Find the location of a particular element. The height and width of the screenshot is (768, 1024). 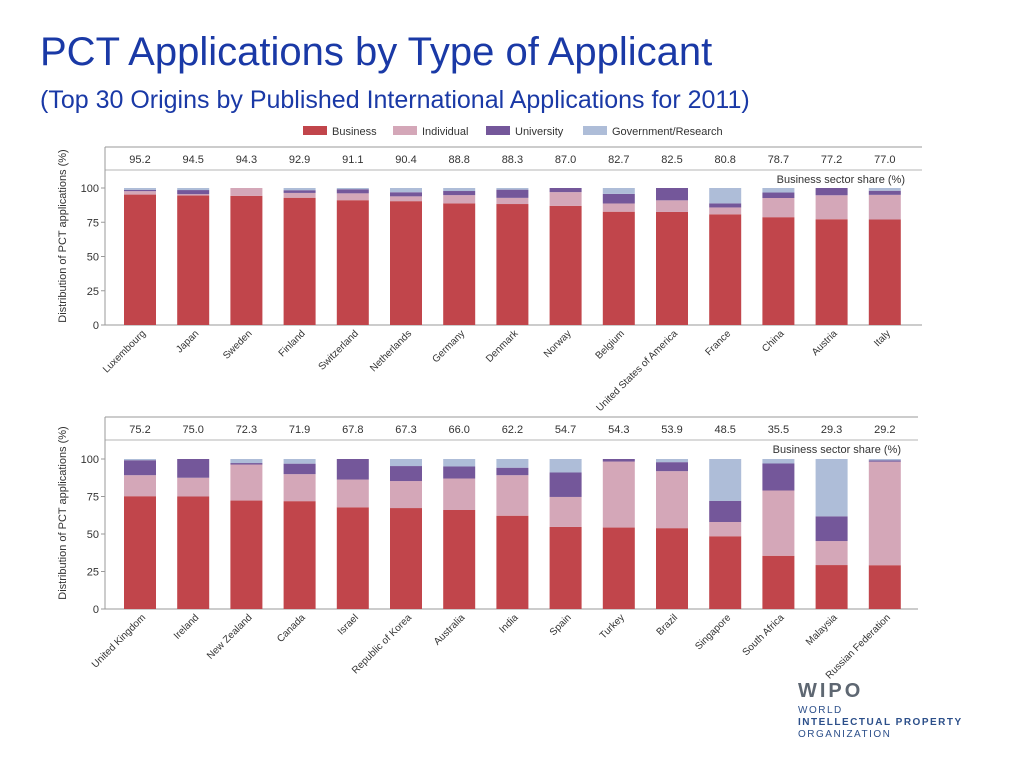

bar-group-turkey is located at coordinates (618, 534).